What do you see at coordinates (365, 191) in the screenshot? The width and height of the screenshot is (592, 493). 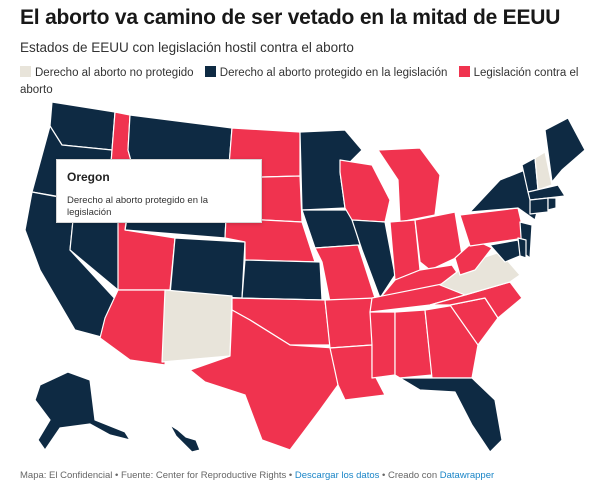 I see `state-wisconsin` at bounding box center [365, 191].